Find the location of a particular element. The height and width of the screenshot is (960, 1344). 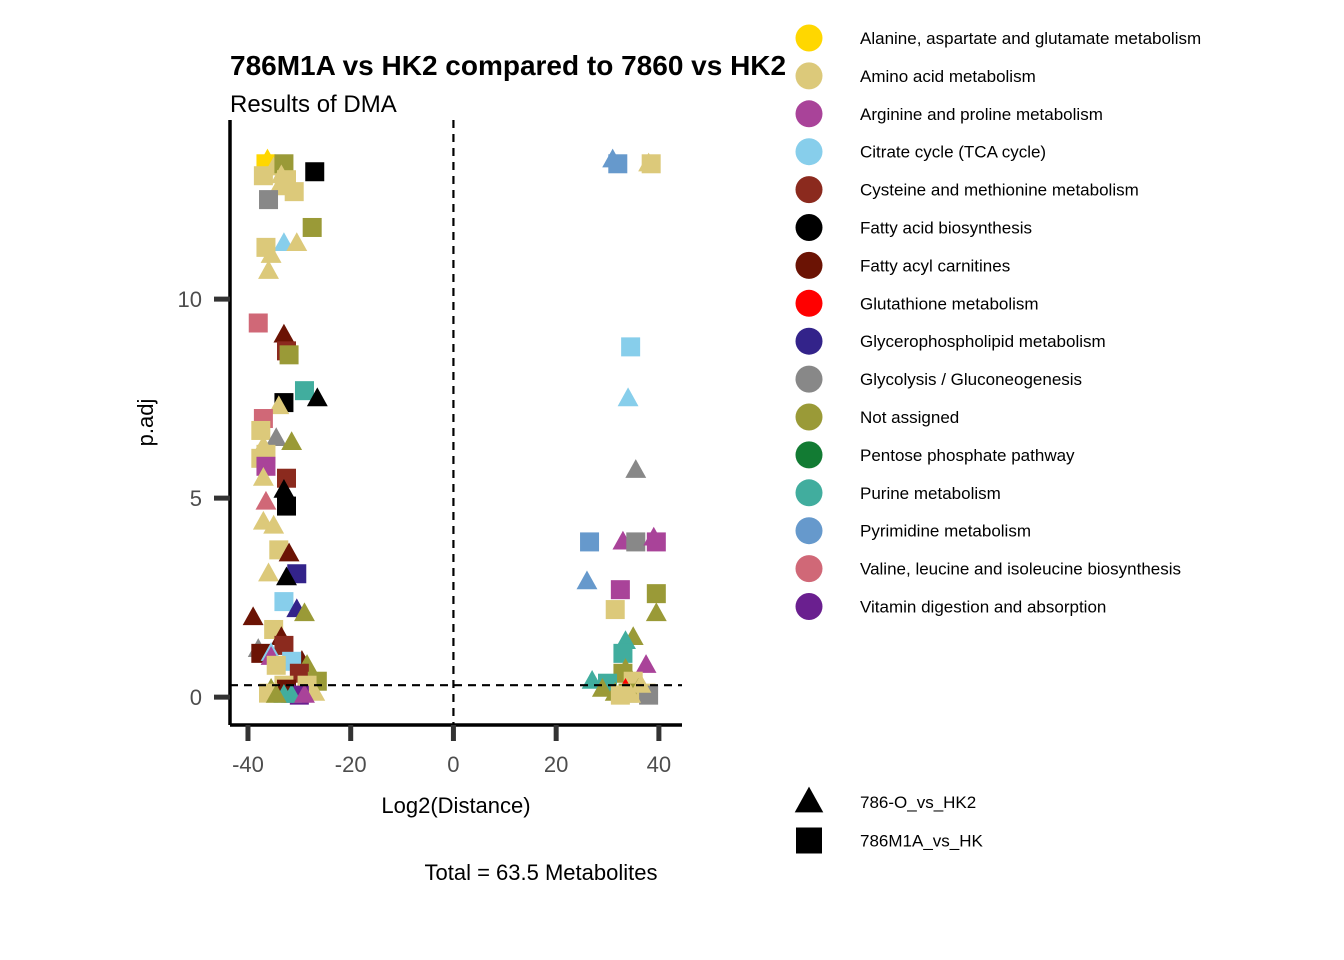

x-tick-label: 40 is located at coordinates (659, 764).